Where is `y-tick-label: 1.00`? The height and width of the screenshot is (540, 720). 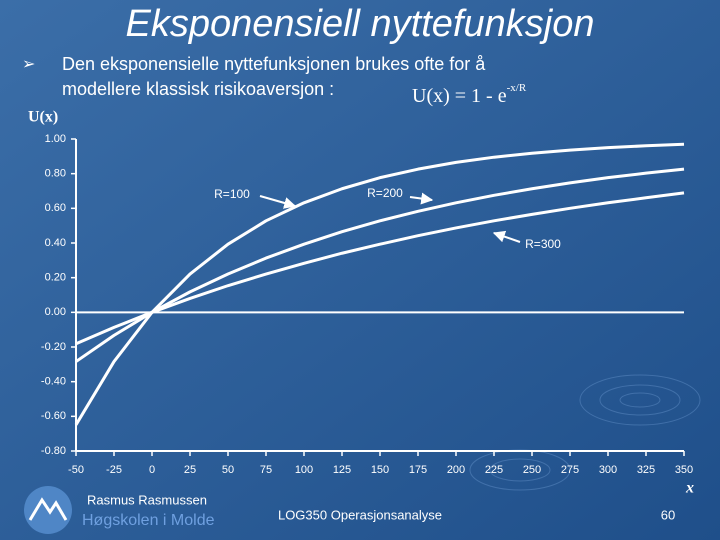 y-tick-label: 1.00 is located at coordinates (55, 139).